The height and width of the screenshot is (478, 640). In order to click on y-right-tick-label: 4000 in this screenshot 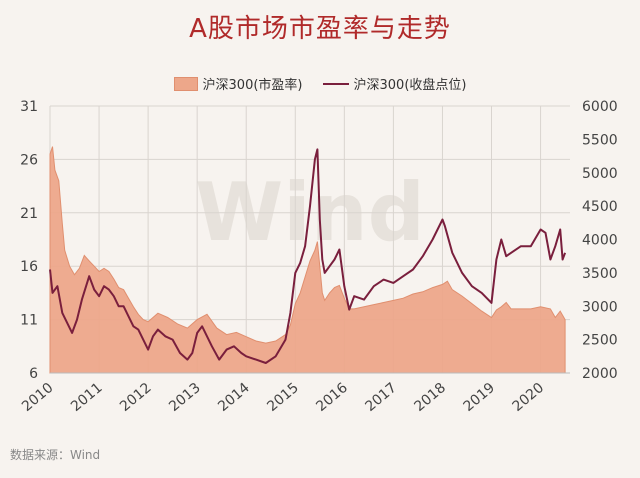, I will do `click(600, 241)`.